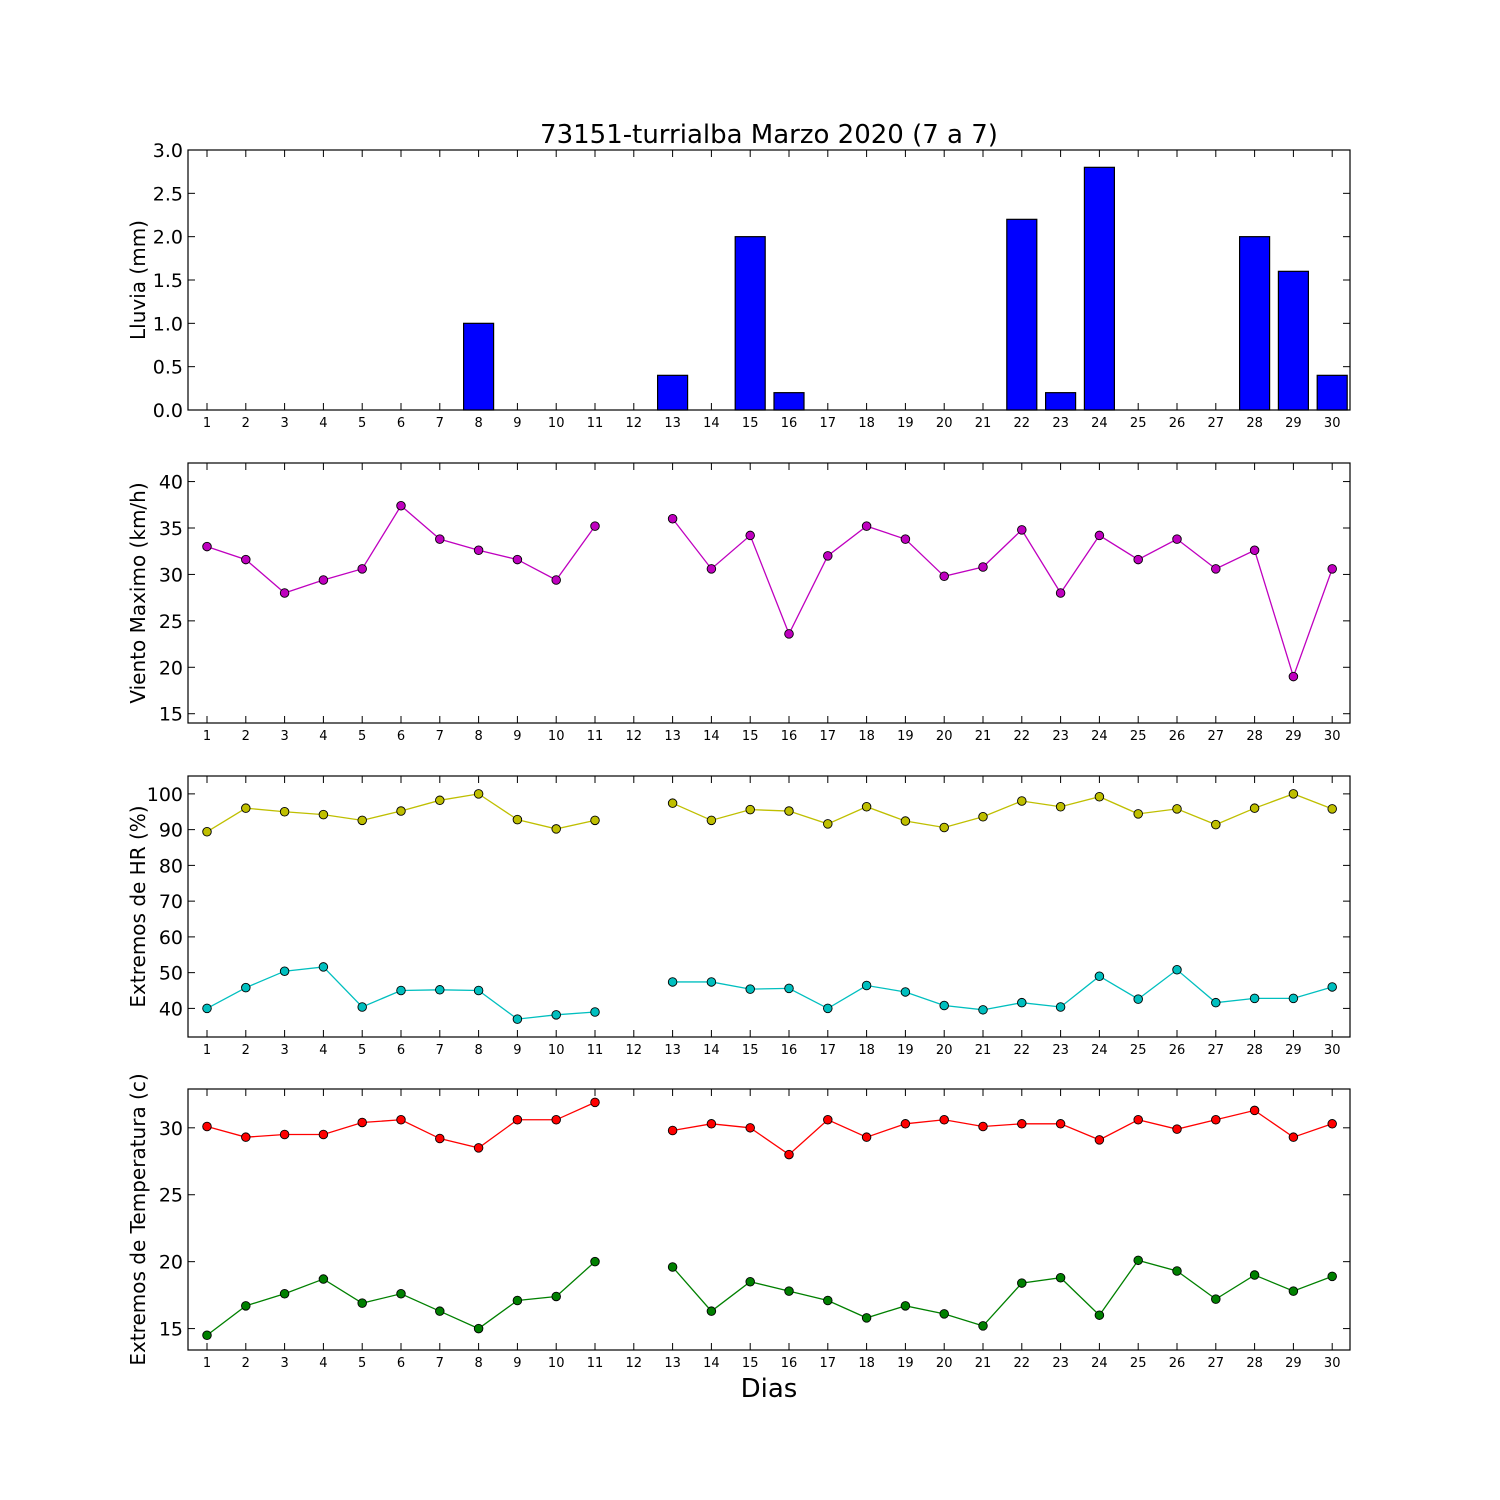 The width and height of the screenshot is (1500, 1500). I want to click on x-tick-label: 14, so click(711, 423).